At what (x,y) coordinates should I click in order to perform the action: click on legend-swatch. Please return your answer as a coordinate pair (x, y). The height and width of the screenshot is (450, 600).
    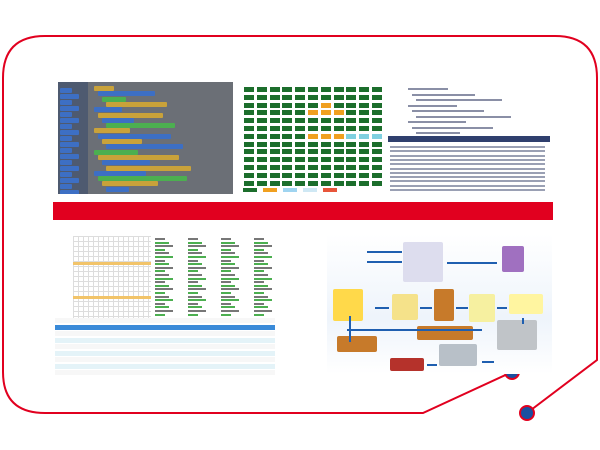
    Looking at the image, I should click on (330, 190).